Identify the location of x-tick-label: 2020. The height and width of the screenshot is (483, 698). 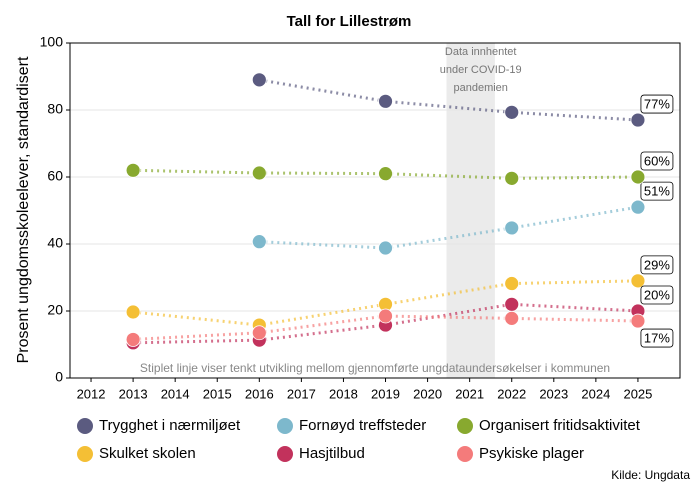
(427, 393).